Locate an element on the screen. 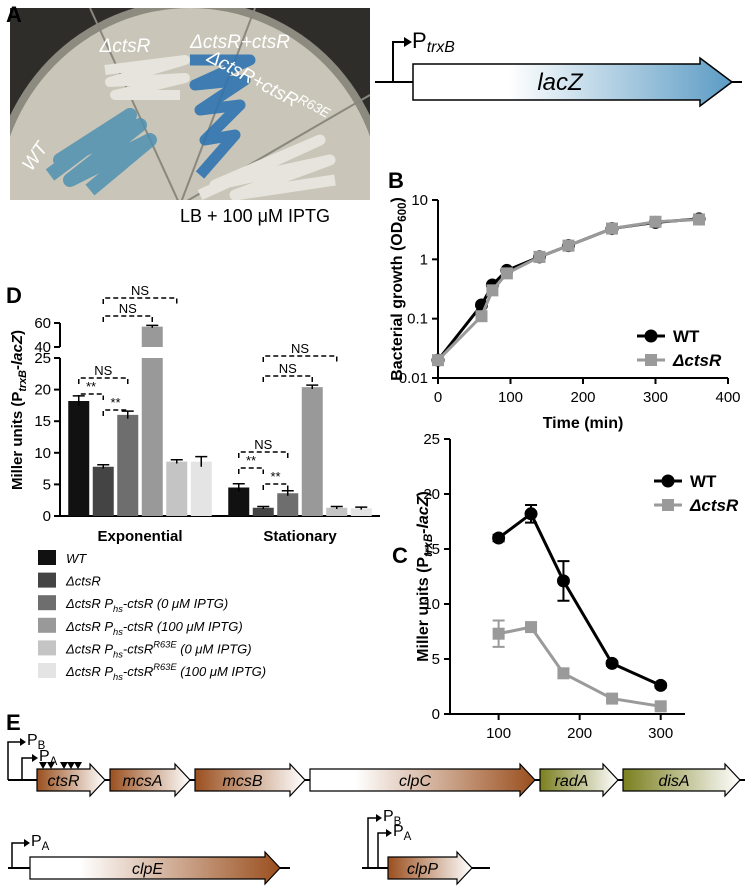 This screenshot has width=750, height=886. legend-label: ΔctsR Phs-ctsRR63E (100 μM IPTG) is located at coordinates (165, 672).